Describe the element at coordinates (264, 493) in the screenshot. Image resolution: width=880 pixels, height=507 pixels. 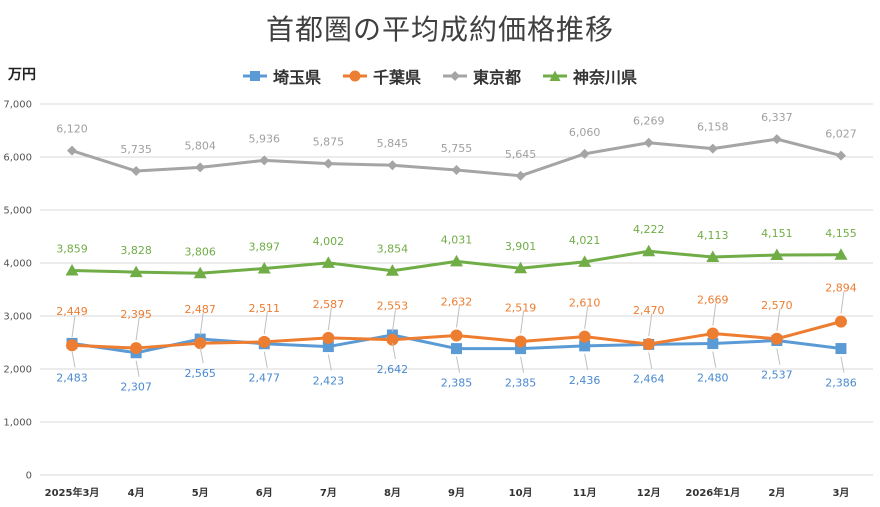
I see `x-tick-label: 6月` at that location.